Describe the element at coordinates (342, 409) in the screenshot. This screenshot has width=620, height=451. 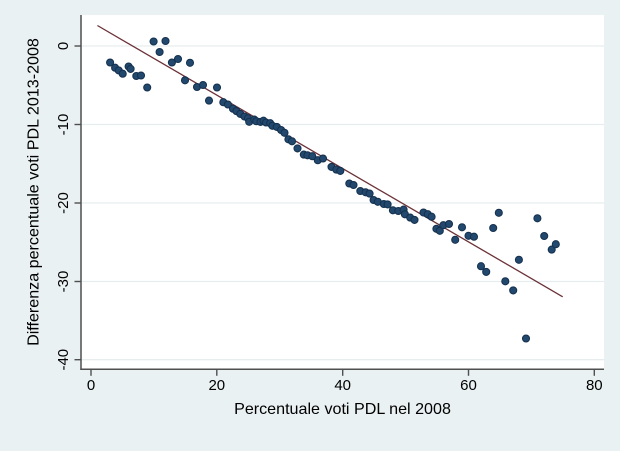
I see `svg-text: Percentuale voti PDL nel 2008` at that location.